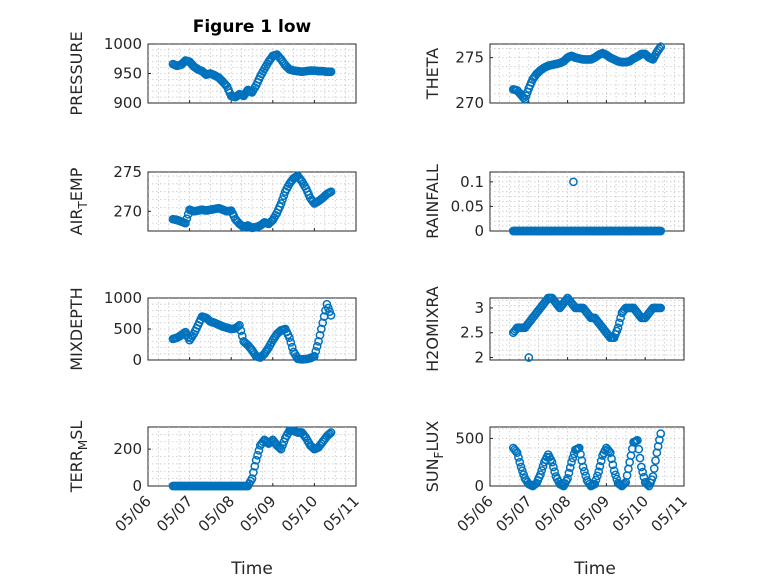 The width and height of the screenshot is (778, 583). I want to click on y-tick-label: 270, so click(469, 103).